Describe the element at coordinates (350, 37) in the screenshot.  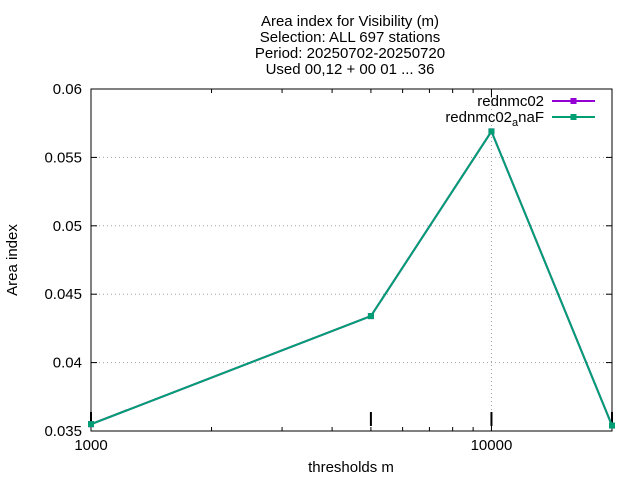
I see `title-line-2: Selection: ALL 697 stations` at that location.